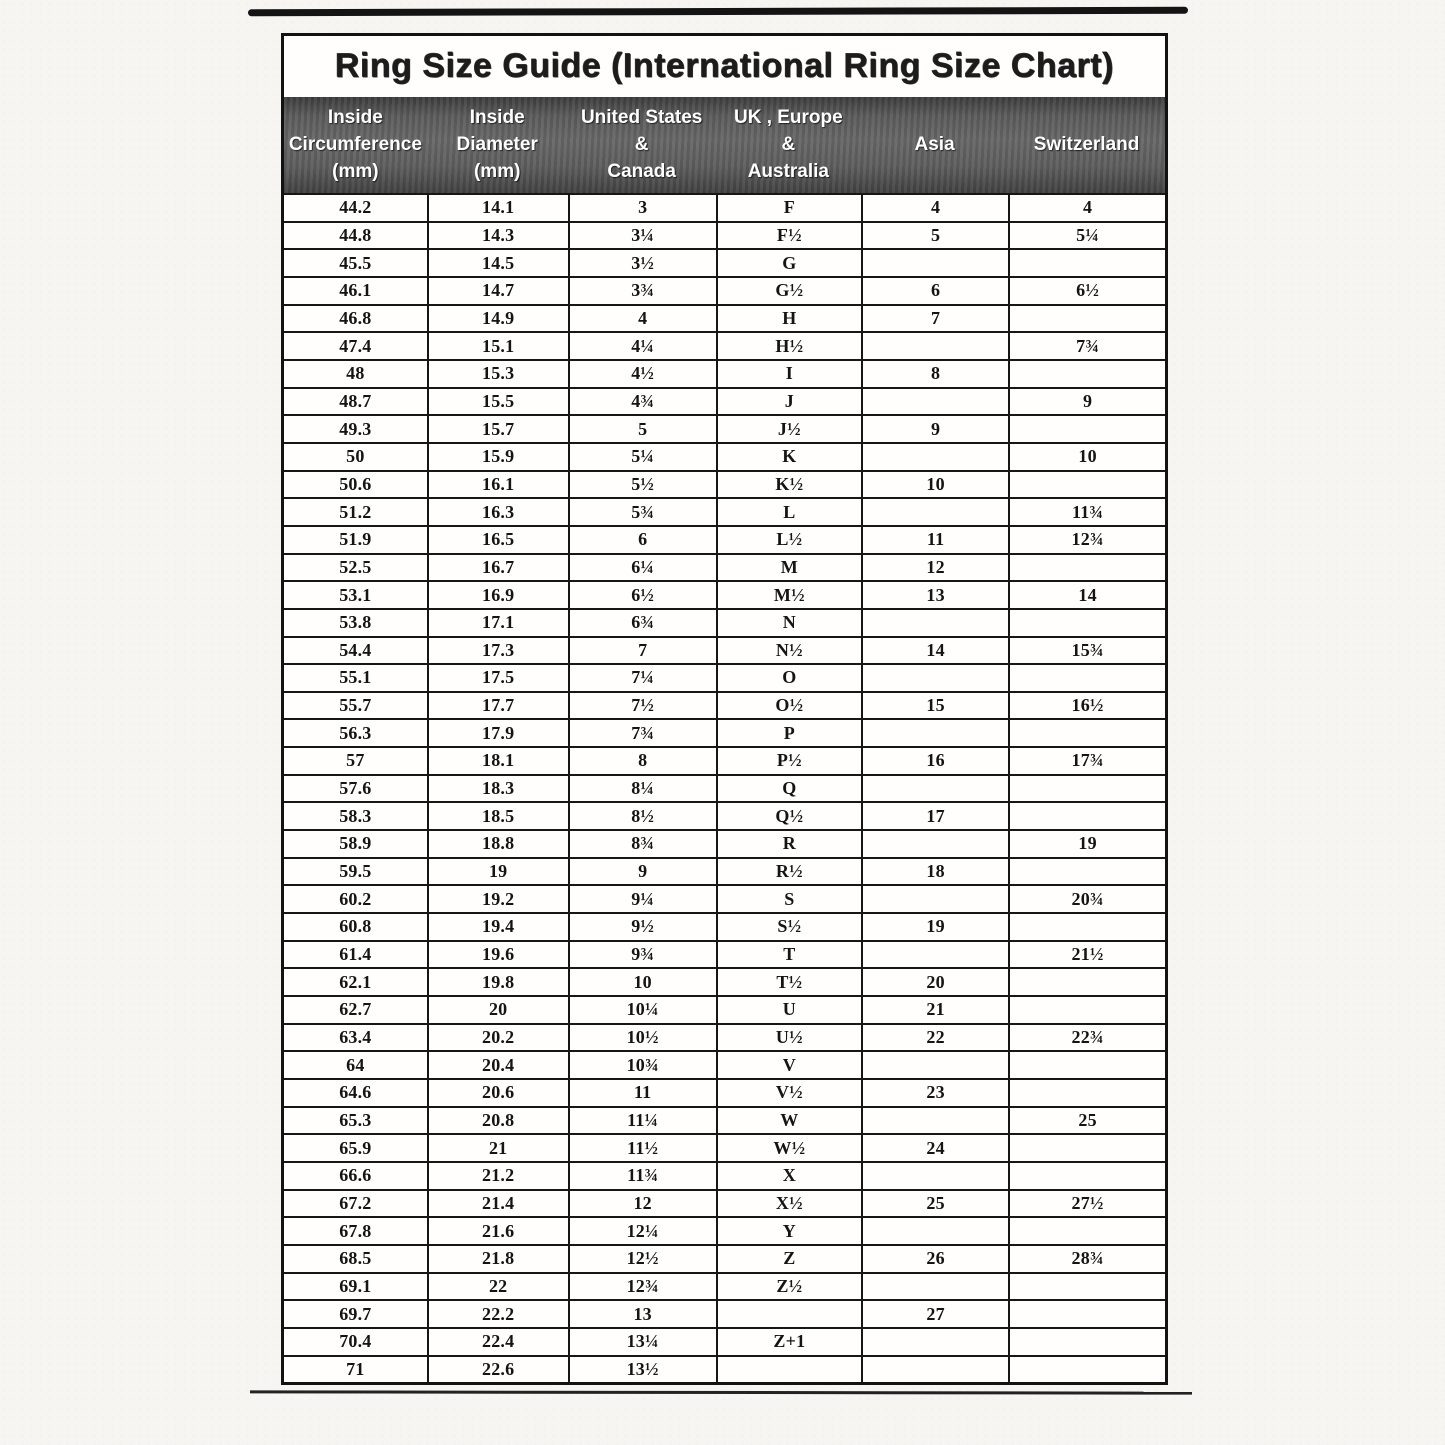  I want to click on table-cell: 5¼, so click(1086, 235).